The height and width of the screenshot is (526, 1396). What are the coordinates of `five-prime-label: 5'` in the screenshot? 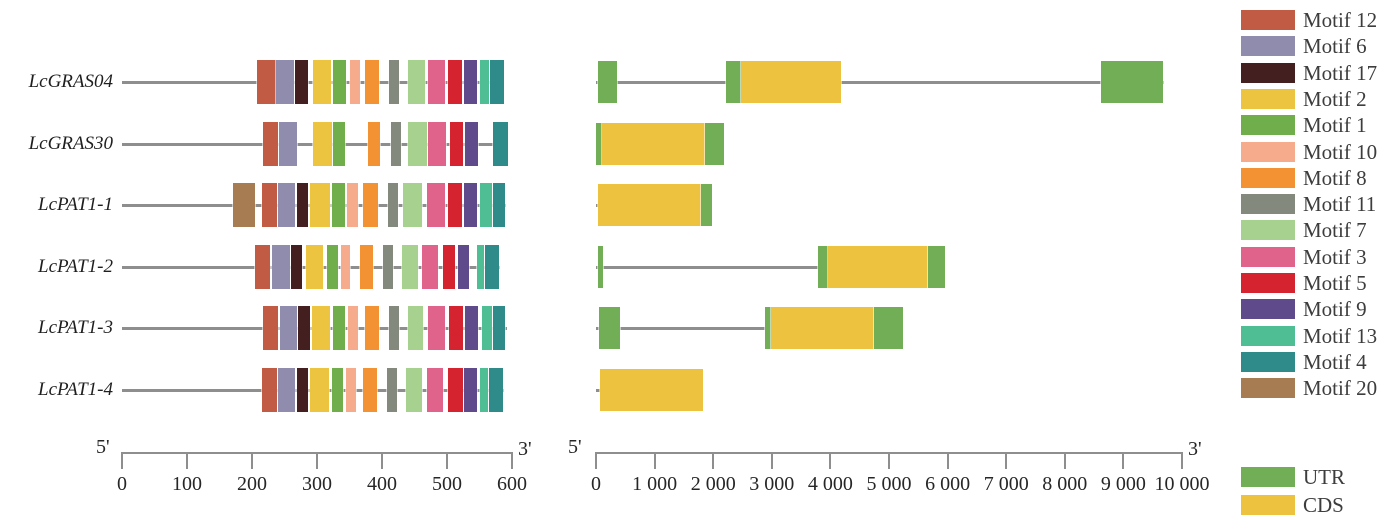 It's located at (575, 447).